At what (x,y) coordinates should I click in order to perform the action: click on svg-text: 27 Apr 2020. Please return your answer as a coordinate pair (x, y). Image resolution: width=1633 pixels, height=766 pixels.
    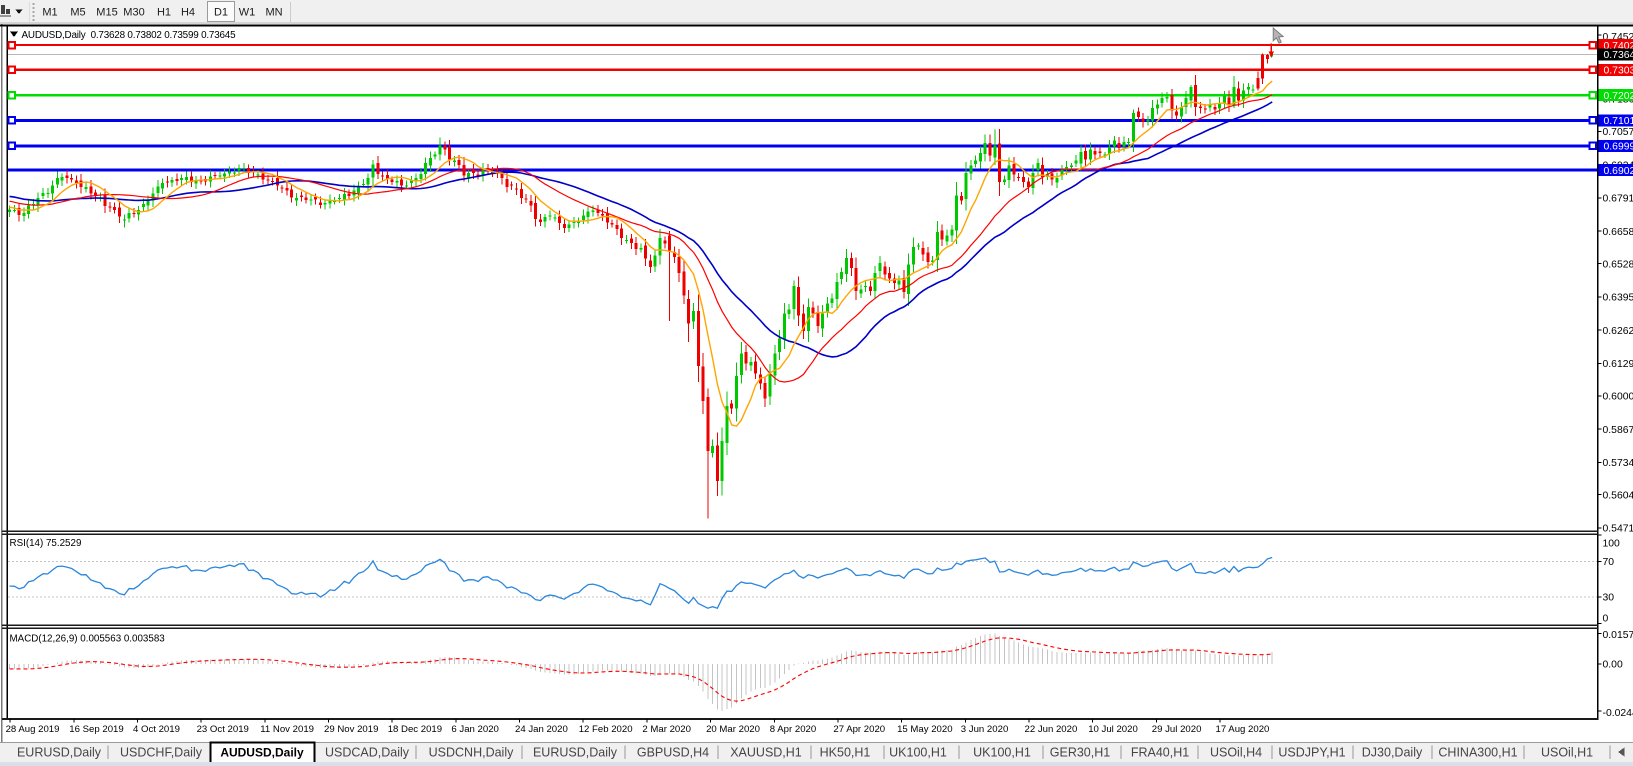
    Looking at the image, I should click on (859, 729).